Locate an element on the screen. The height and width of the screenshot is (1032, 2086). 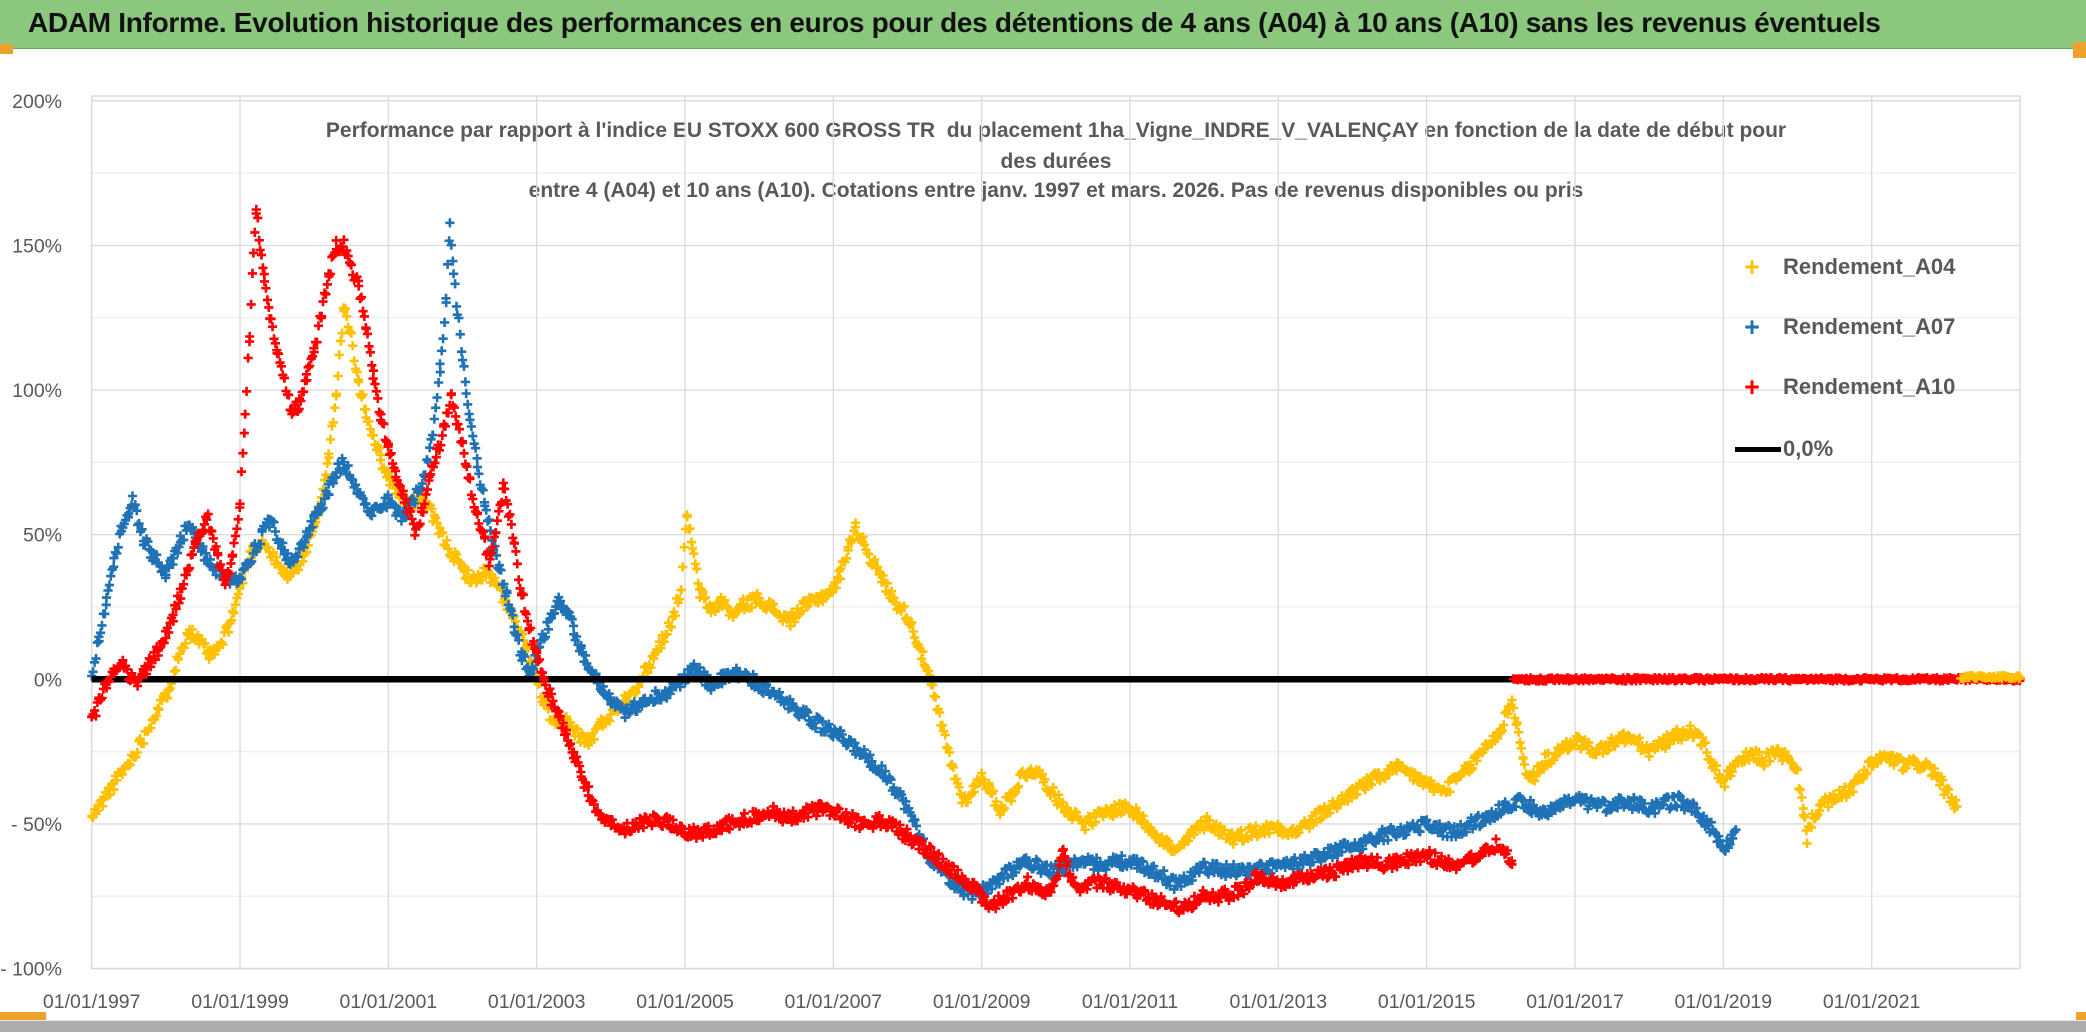
gold-accent-bottom-right is located at coordinates (2081, 1015).